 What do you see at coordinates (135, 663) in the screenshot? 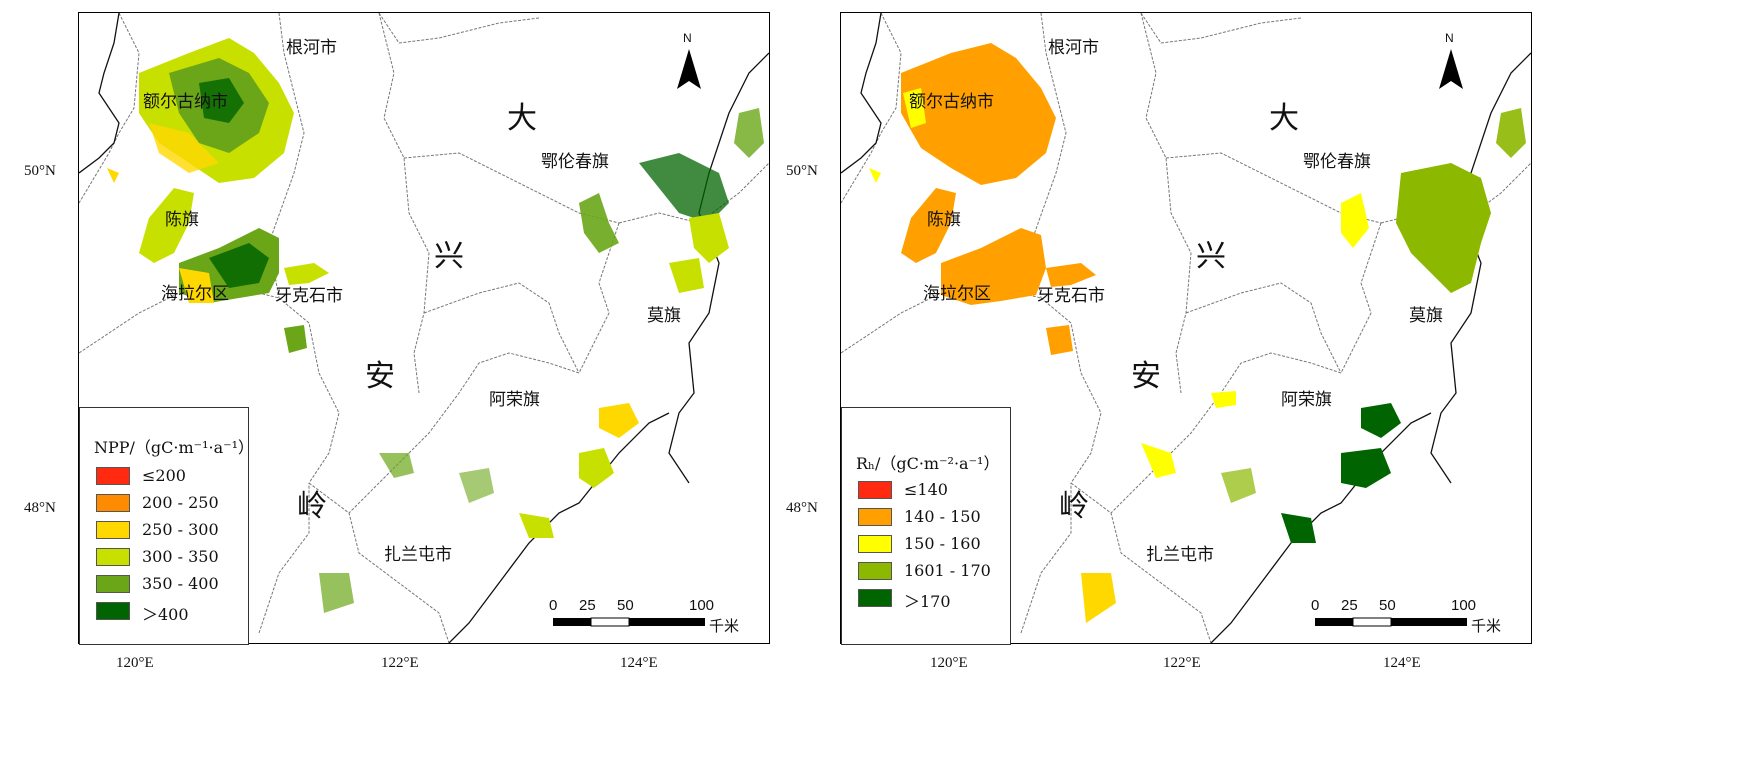
I see `npp-lon-120: 120°E` at bounding box center [135, 663].